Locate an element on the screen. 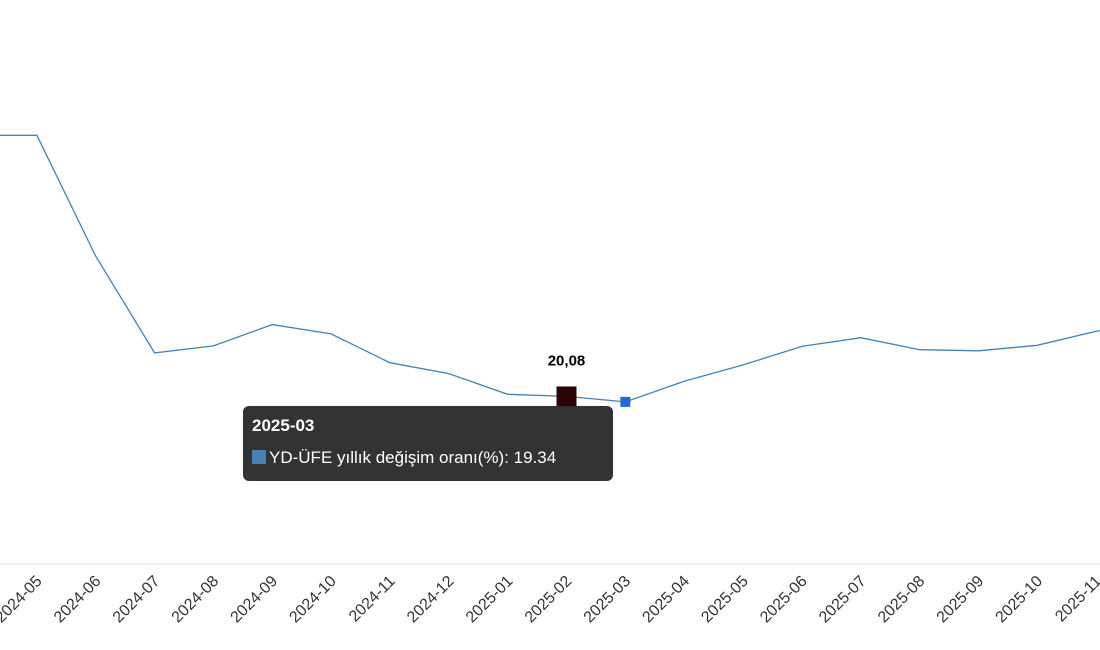  annotation-marker is located at coordinates (566, 396).